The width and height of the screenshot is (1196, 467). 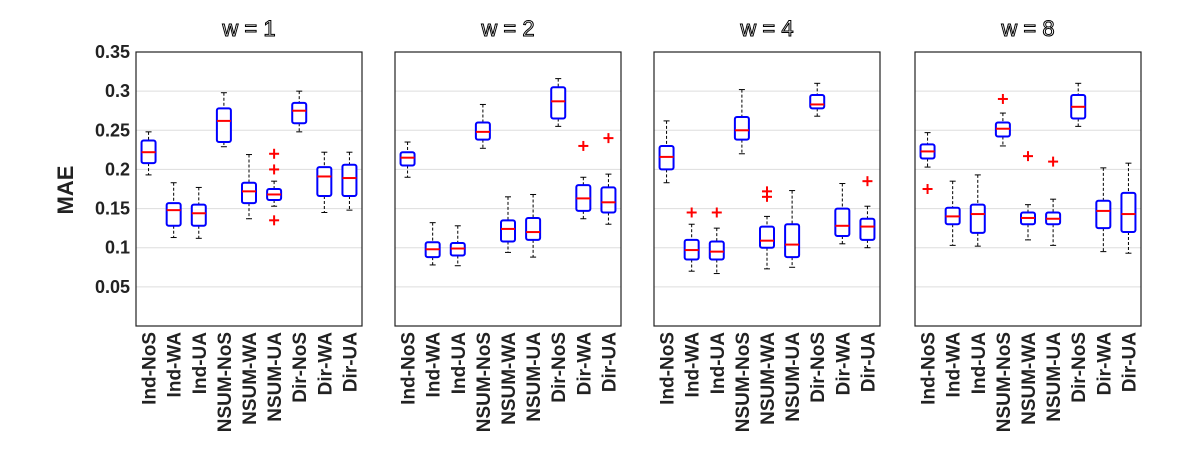 I want to click on panel-title: w = 2, so click(x=507, y=28).